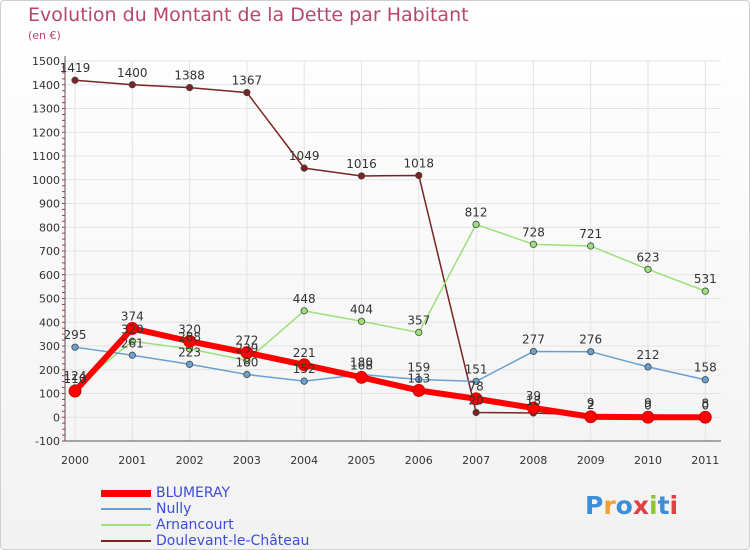 The image size is (750, 550). I want to click on data-label: 295, so click(75, 335).